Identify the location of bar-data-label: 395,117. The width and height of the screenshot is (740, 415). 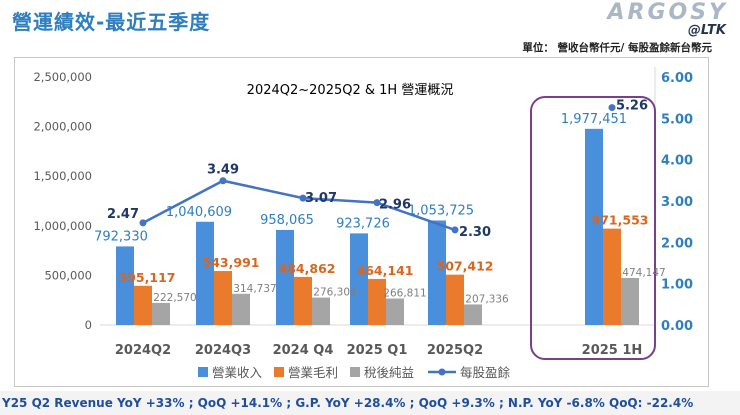
(147, 277).